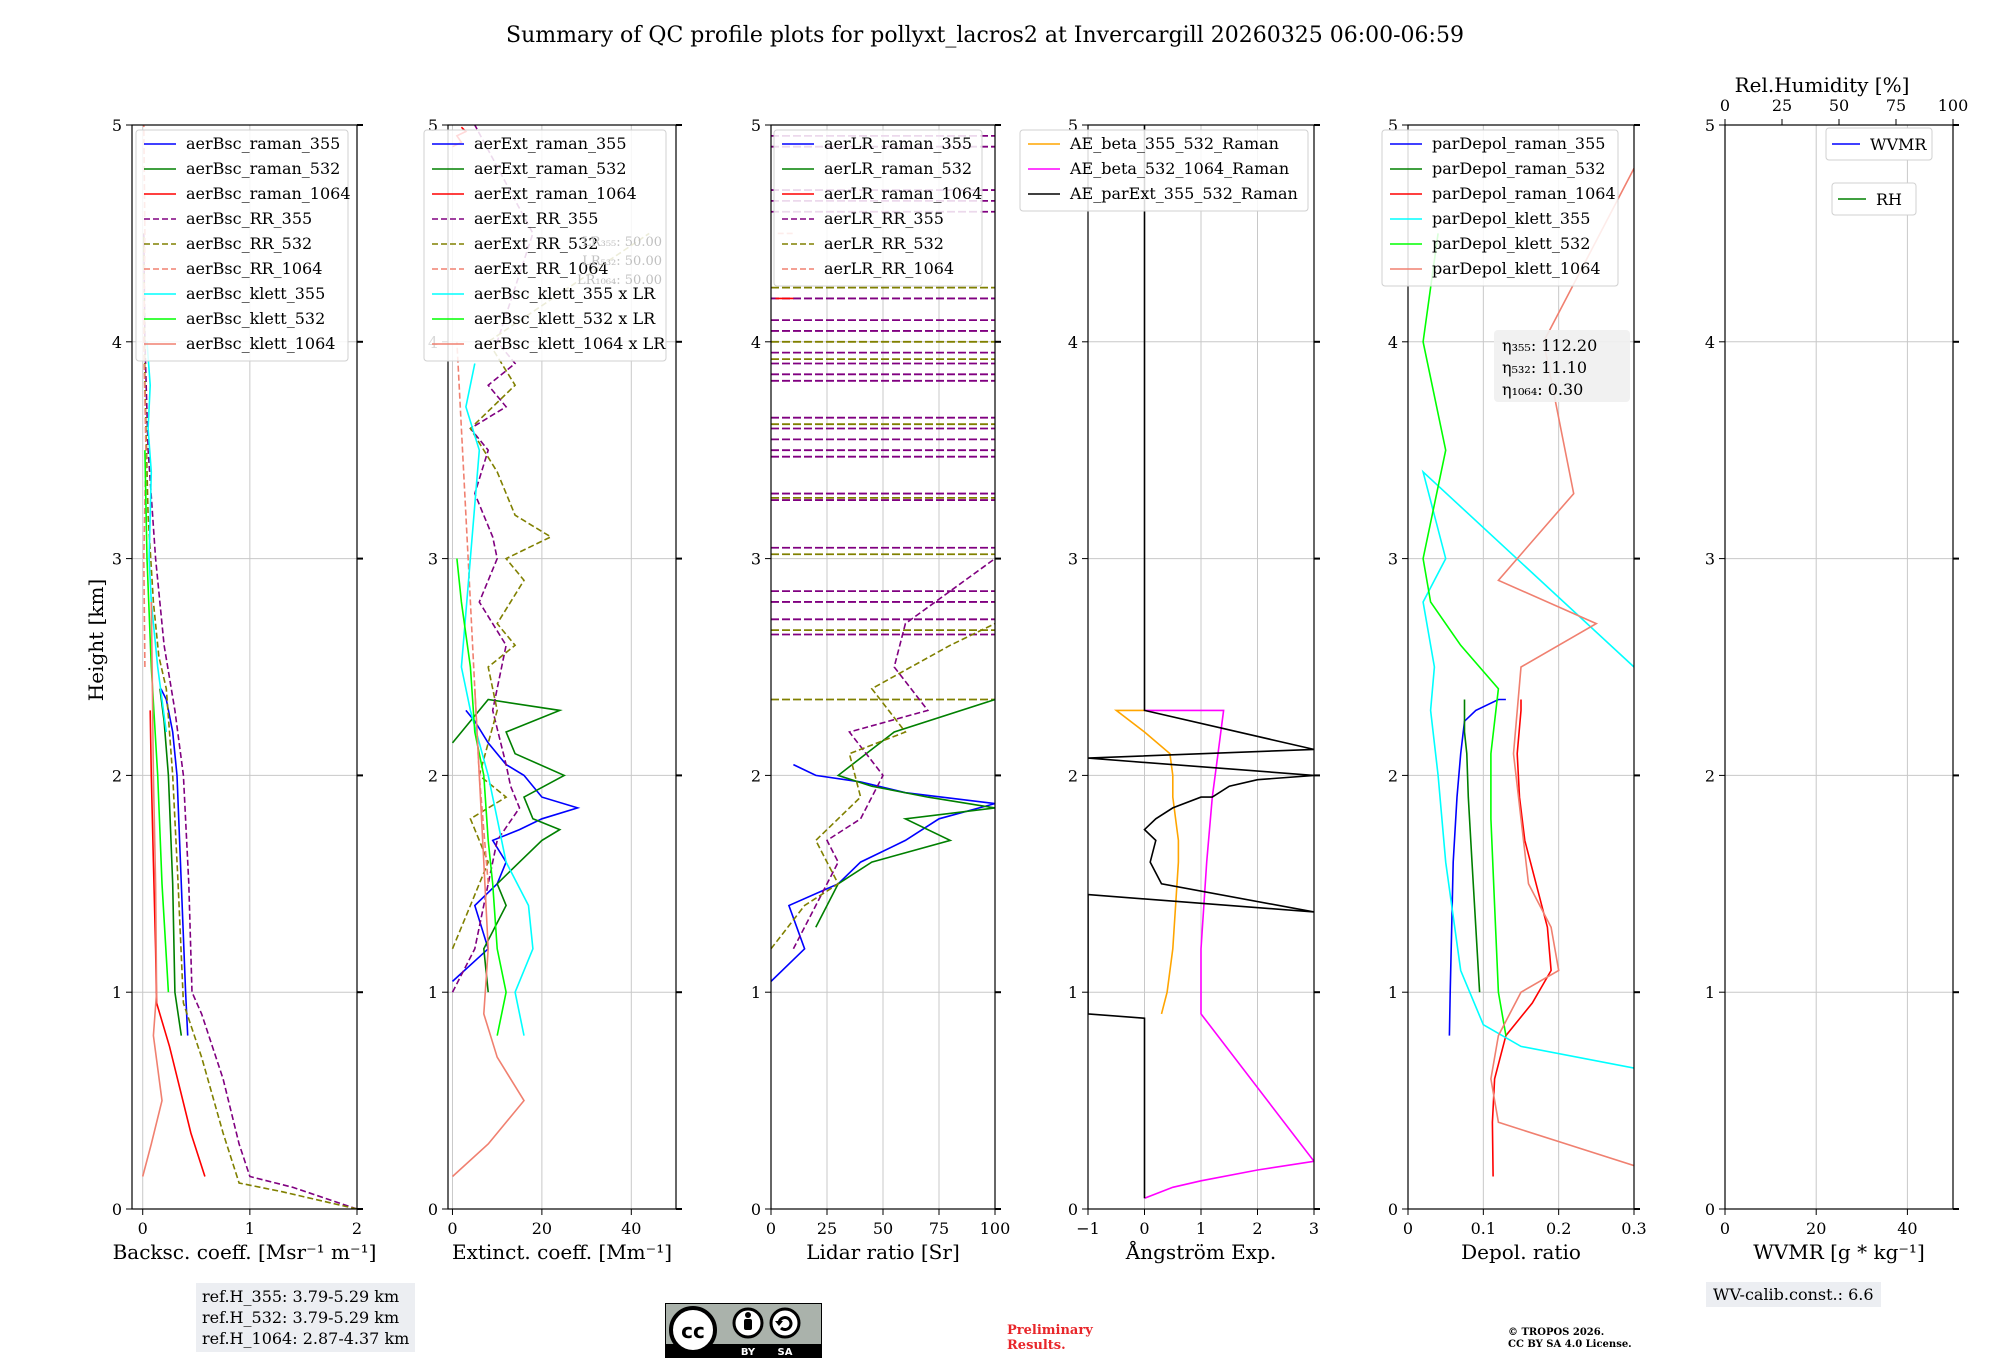 This screenshot has width=2000, height=1360. I want to click on legend-entry: aerBsc_RR_1064, so click(254, 268).